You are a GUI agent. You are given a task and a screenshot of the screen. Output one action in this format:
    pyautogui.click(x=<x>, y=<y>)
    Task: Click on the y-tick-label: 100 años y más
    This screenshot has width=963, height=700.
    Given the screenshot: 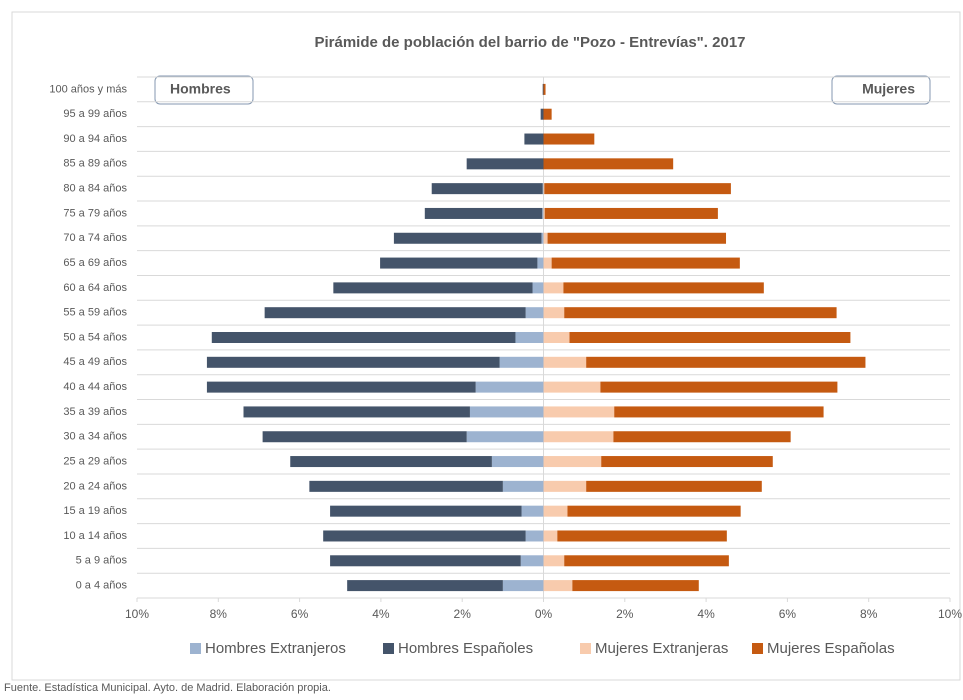 What is the action you would take?
    pyautogui.click(x=88, y=89)
    